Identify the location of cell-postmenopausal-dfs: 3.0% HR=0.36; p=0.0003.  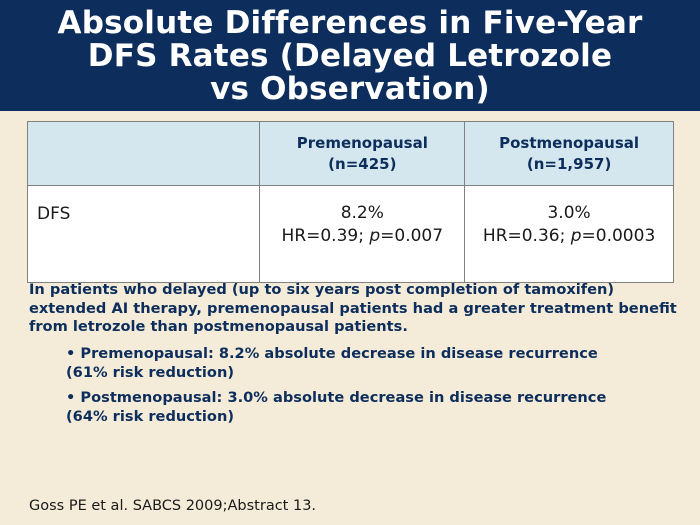
(569, 234).